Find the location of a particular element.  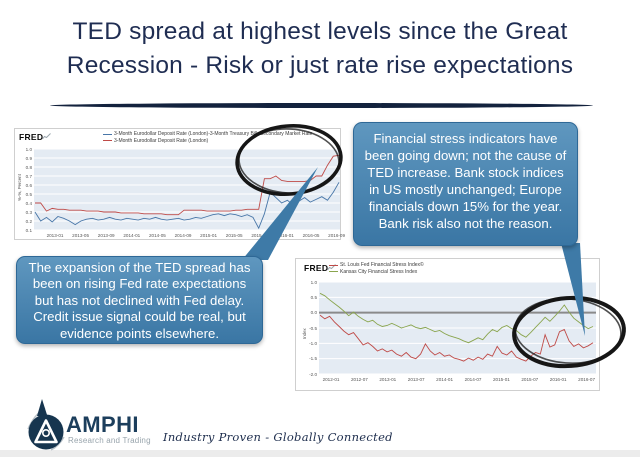

y-tick-label: 0.3 is located at coordinates (28, 212).